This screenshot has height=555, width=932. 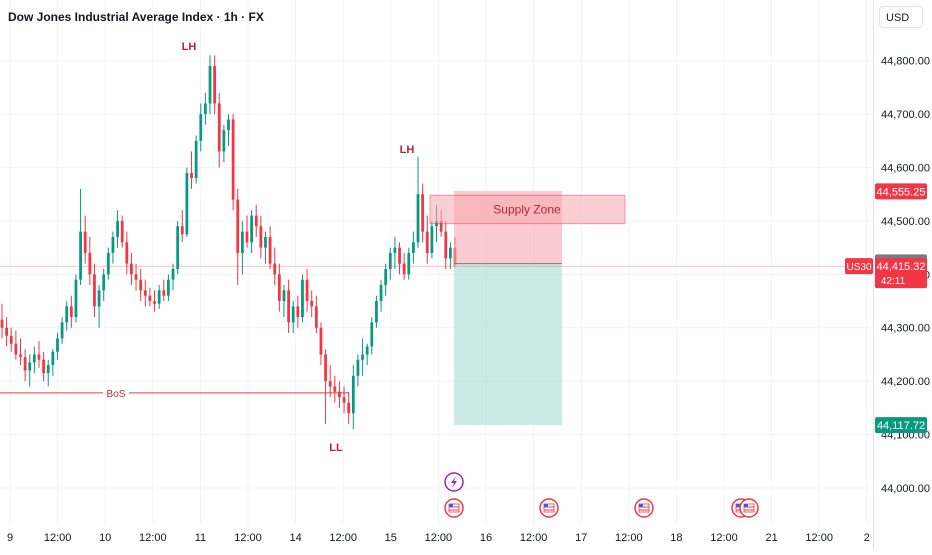 What do you see at coordinates (867, 538) in the screenshot?
I see `x-tick-label: 2` at bounding box center [867, 538].